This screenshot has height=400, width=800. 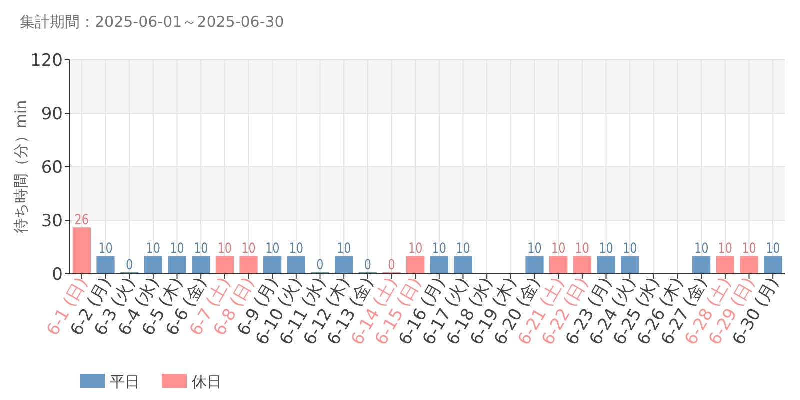 I want to click on y-axis-title: 待ち時間（分）min, so click(x=21, y=167).